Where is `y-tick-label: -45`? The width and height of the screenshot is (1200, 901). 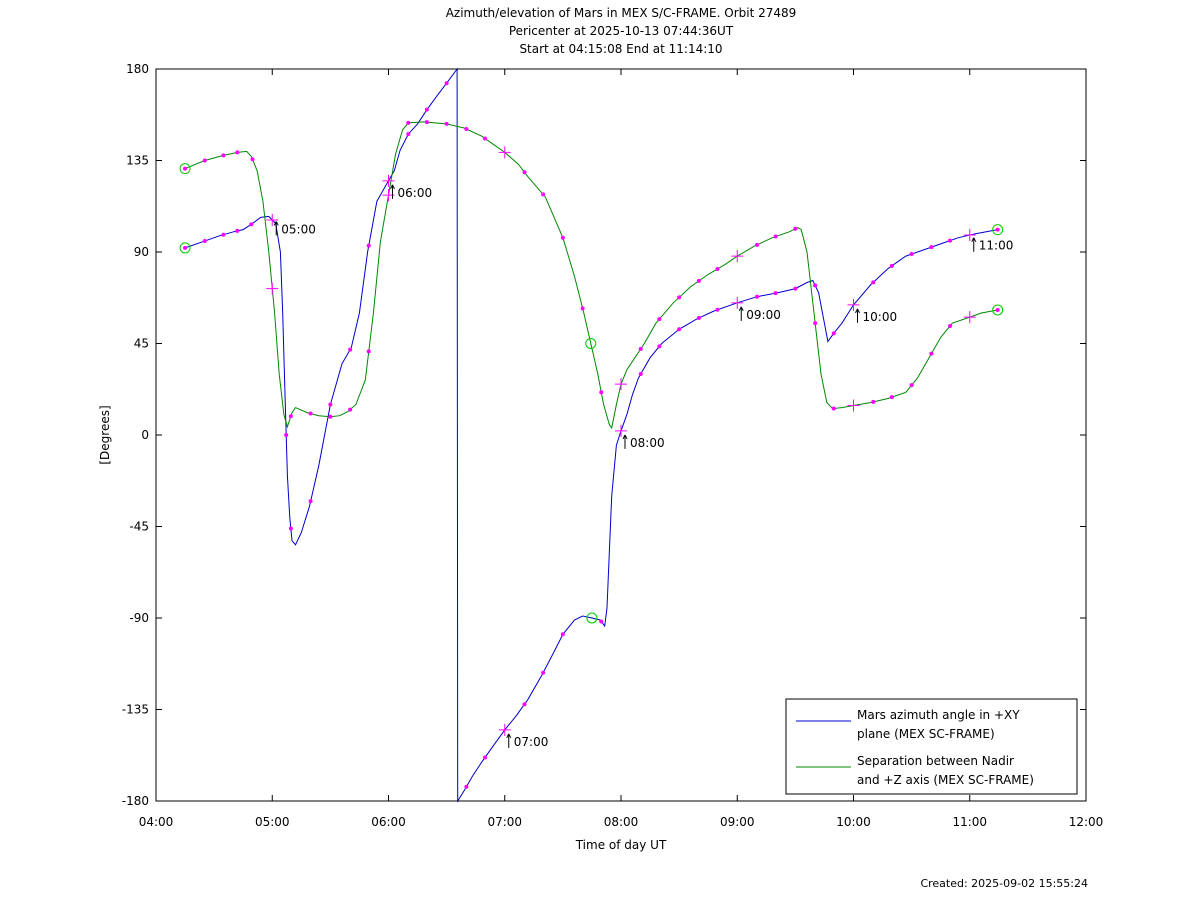 y-tick-label: -45 is located at coordinates (139, 527).